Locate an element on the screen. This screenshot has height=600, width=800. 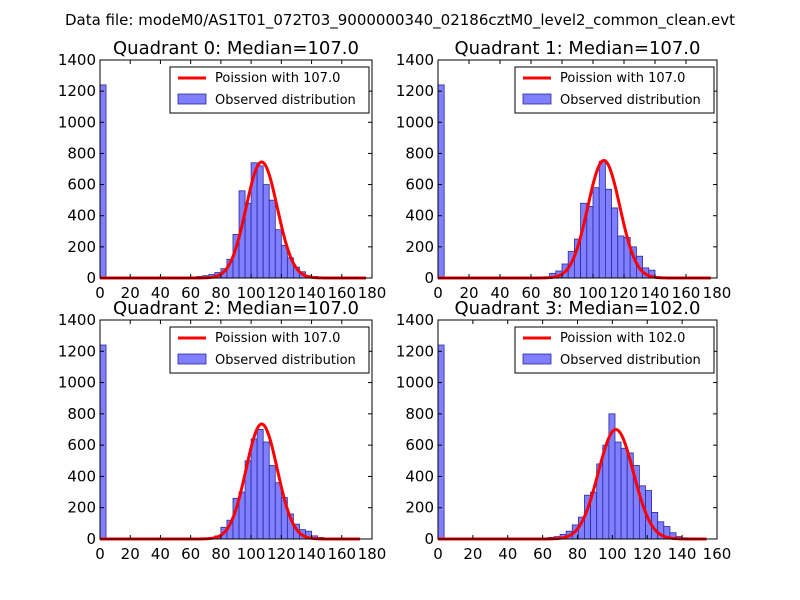
panel-title: Quadrant 3: Median=102.0 is located at coordinates (578, 308).